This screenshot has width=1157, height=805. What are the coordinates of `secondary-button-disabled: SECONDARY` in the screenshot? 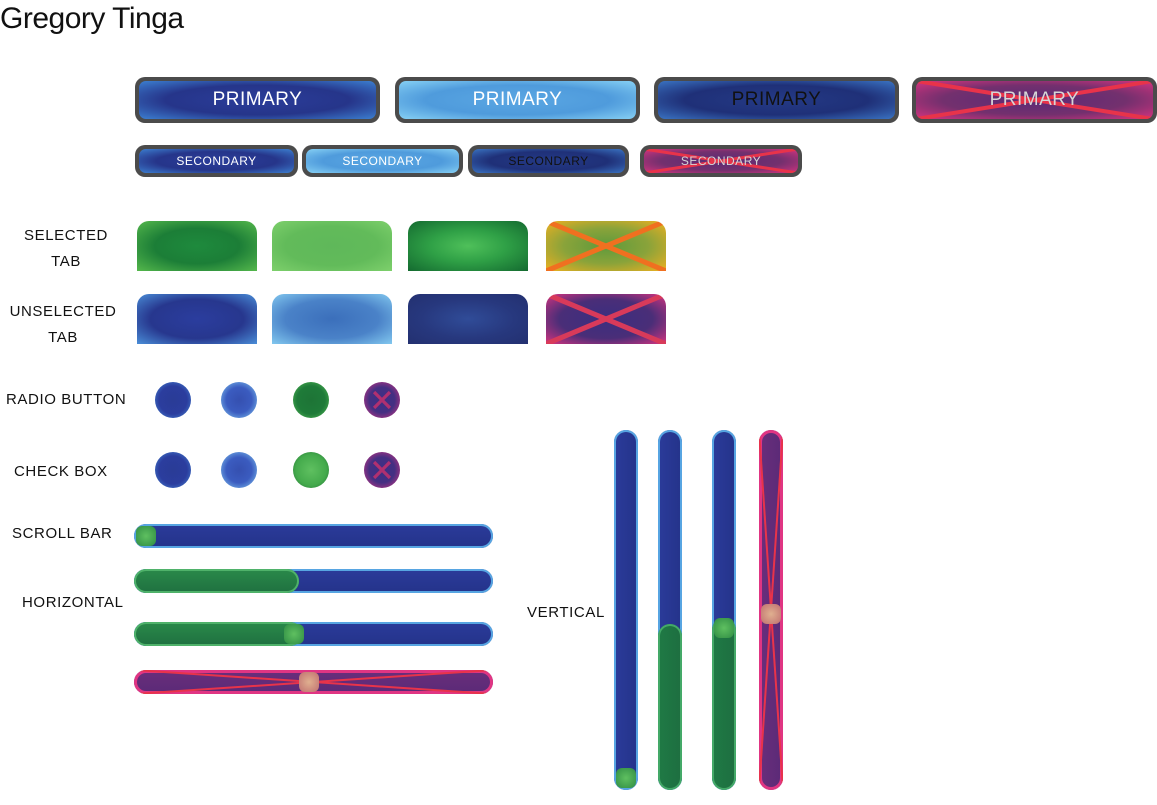 It's located at (721, 161).